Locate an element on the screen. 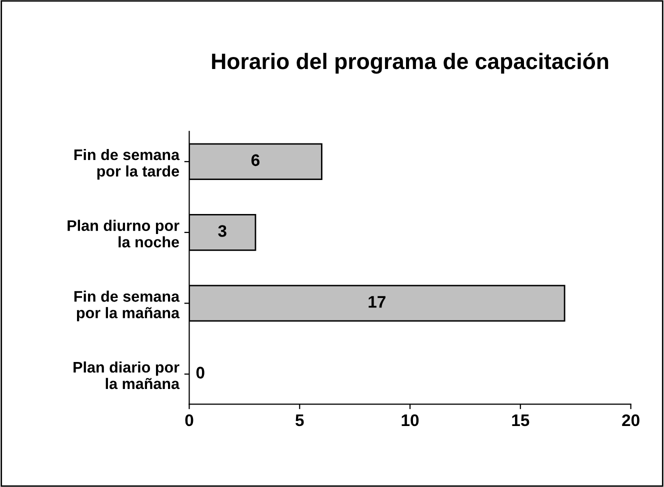  data-label: 17 is located at coordinates (377, 302).